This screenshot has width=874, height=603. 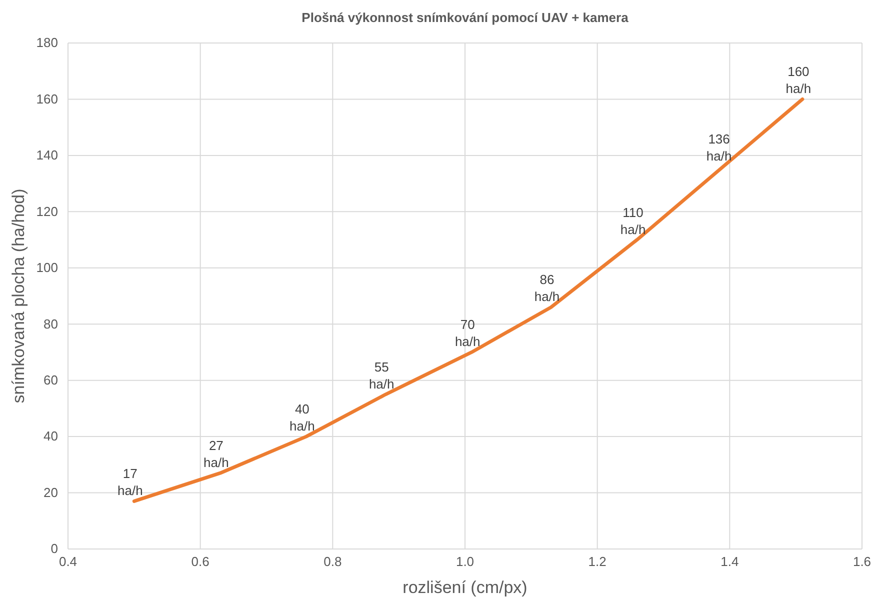 What do you see at coordinates (51, 492) in the screenshot?
I see `y-tick-label: 20` at bounding box center [51, 492].